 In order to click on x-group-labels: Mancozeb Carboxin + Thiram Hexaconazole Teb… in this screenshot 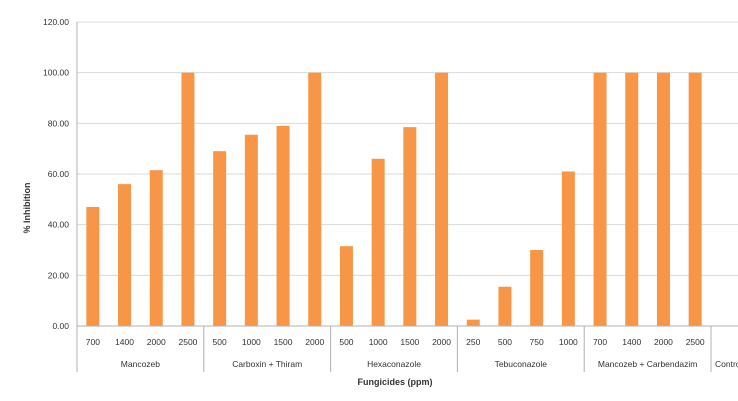, I will do `click(429, 364)`.